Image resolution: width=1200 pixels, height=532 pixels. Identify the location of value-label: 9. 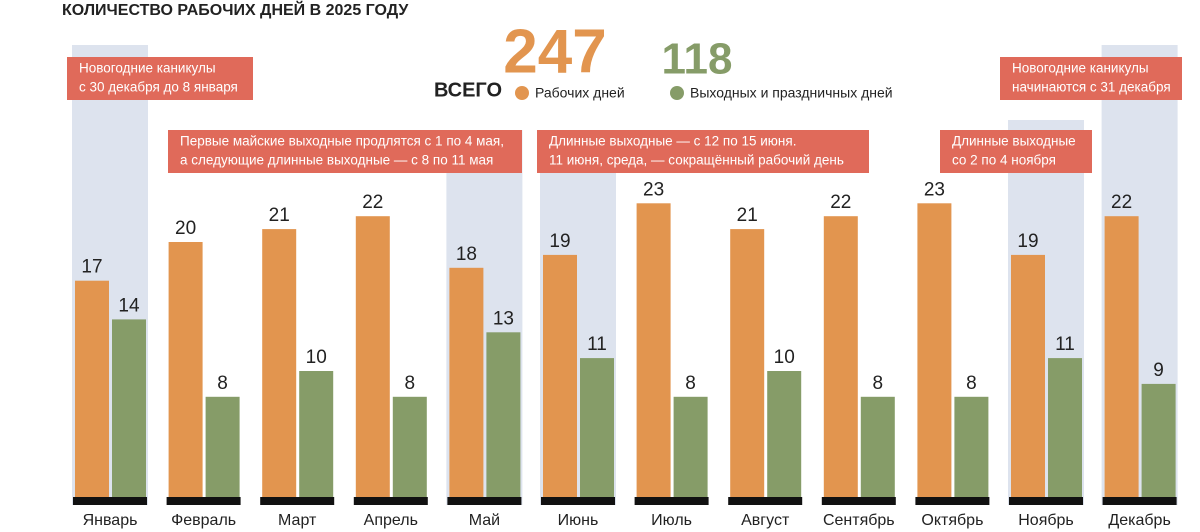
(1158, 370).